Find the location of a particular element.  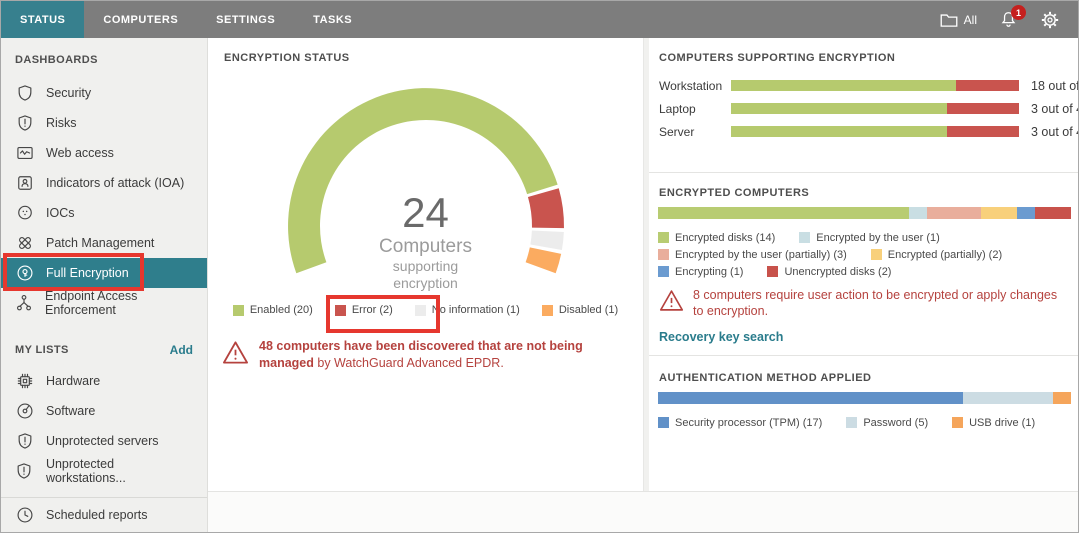

supporting-row-label: Laptop is located at coordinates (677, 108).